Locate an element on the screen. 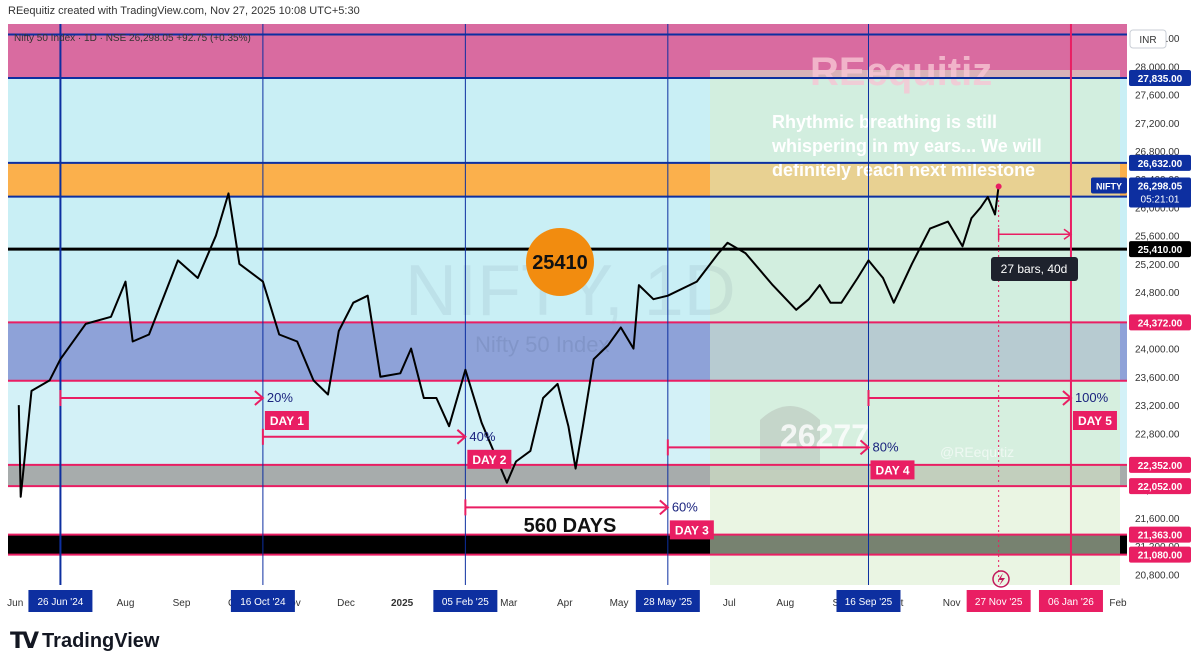 This screenshot has width=1200, height=667. date-marker-label: 16 Oct '24 is located at coordinates (263, 602).